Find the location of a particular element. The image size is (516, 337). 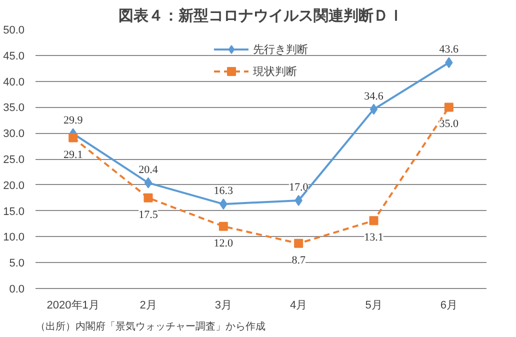

y-tick-label: 0.0 is located at coordinates (17, 290).